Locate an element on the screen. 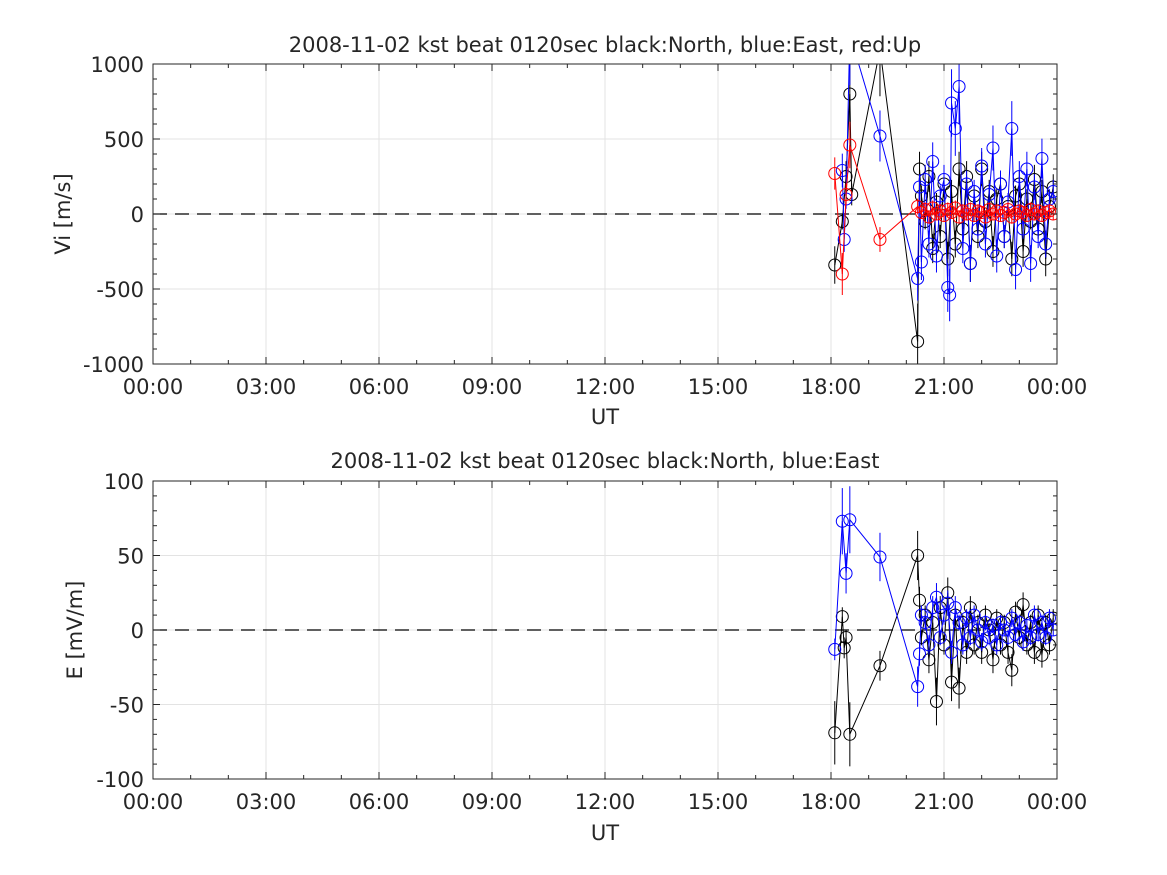  y-axis-label: Vi [m/s] is located at coordinates (63, 213).